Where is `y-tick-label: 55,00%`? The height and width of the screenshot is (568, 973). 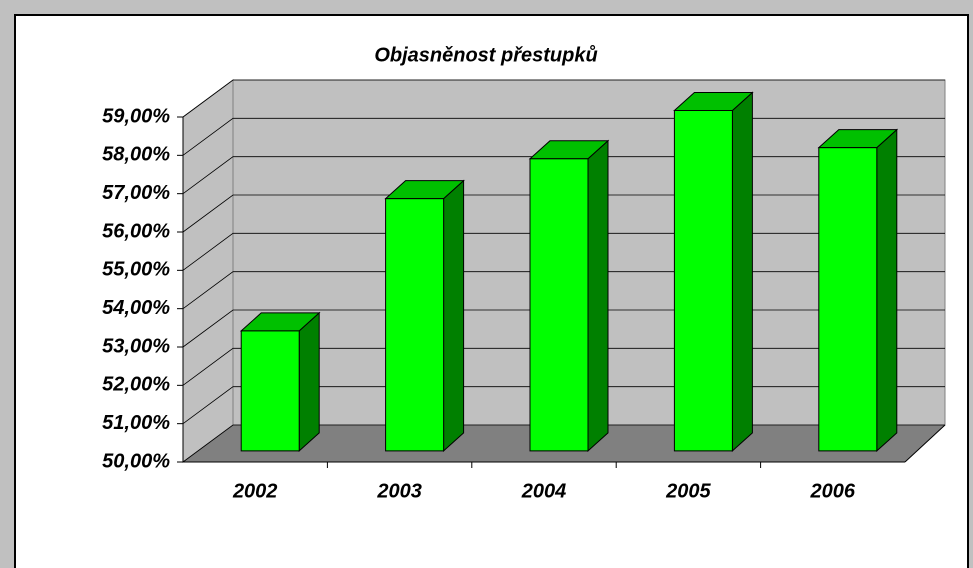 y-tick-label: 55,00% is located at coordinates (136, 270).